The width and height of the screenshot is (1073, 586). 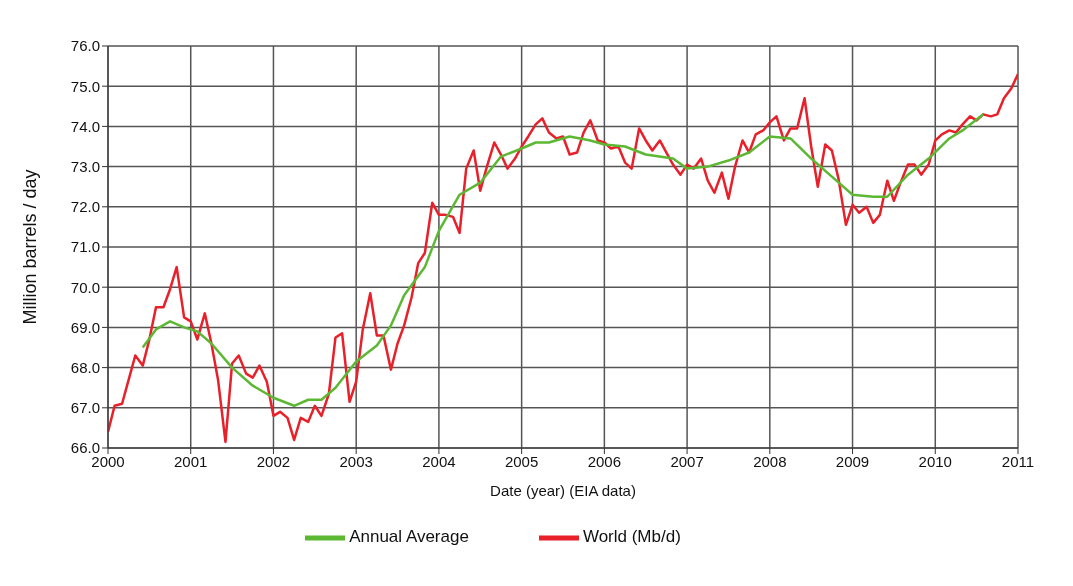 What do you see at coordinates (563, 490) in the screenshot?
I see `x-axis-title: Date (year) (EIA data)` at bounding box center [563, 490].